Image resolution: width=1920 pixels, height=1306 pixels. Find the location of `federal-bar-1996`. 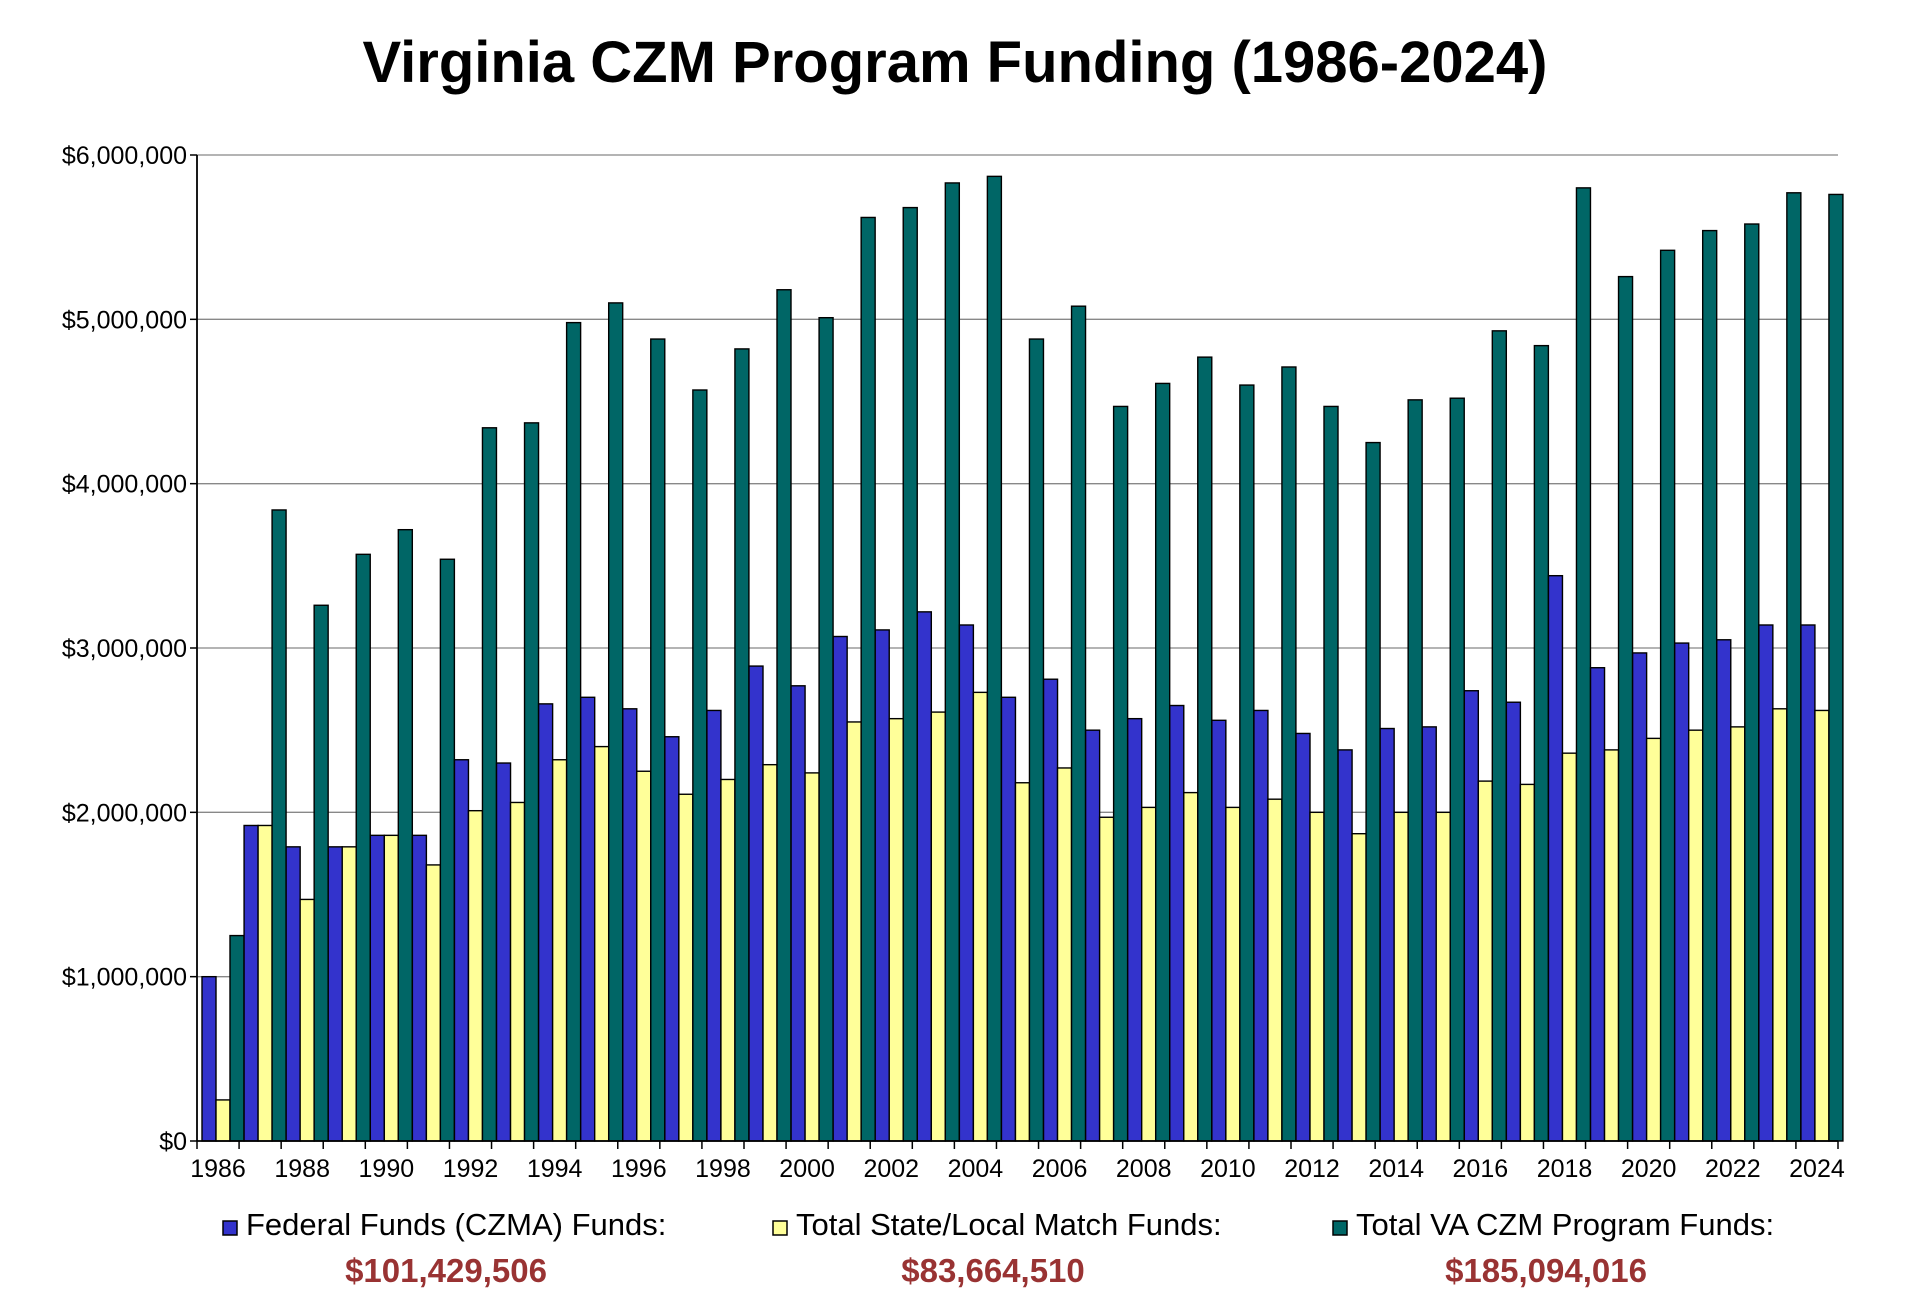

federal-bar-1996 is located at coordinates (630, 925).